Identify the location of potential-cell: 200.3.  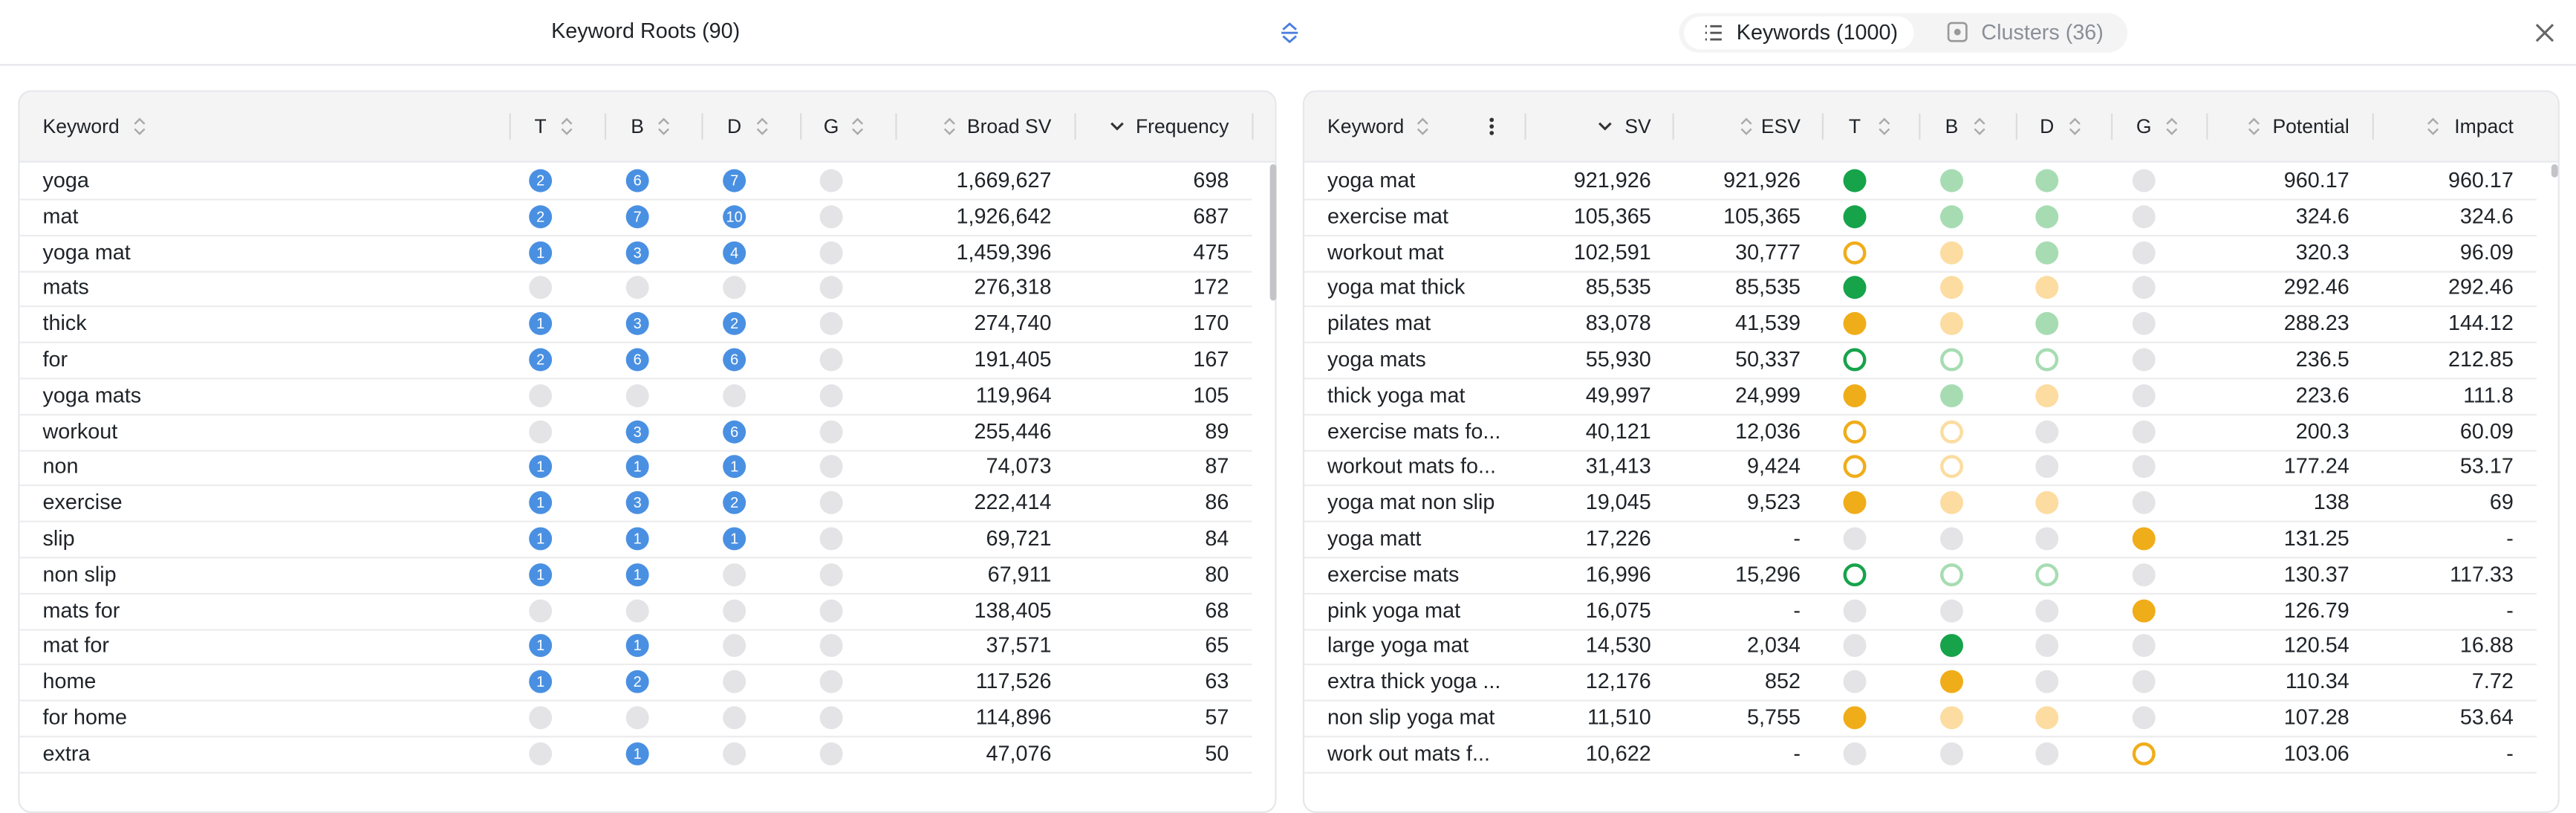
(2322, 430).